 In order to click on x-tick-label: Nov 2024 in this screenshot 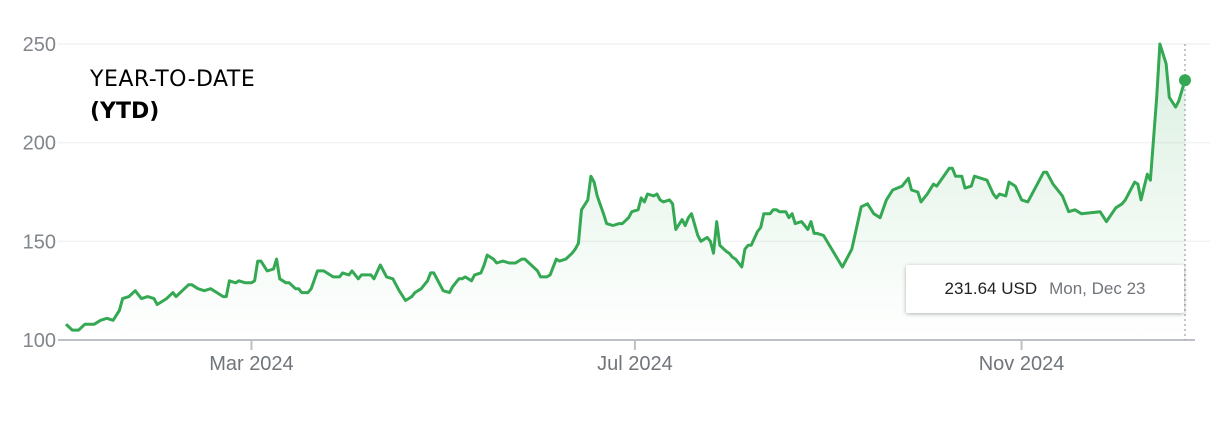, I will do `click(1022, 364)`.